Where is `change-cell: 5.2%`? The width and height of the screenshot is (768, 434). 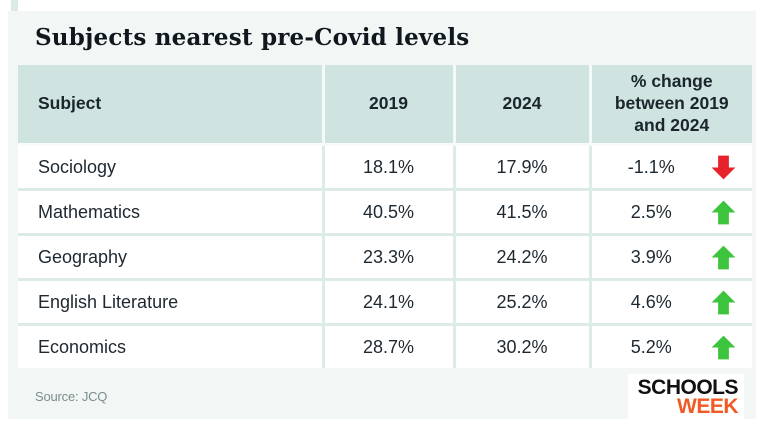
change-cell: 5.2% is located at coordinates (671, 345).